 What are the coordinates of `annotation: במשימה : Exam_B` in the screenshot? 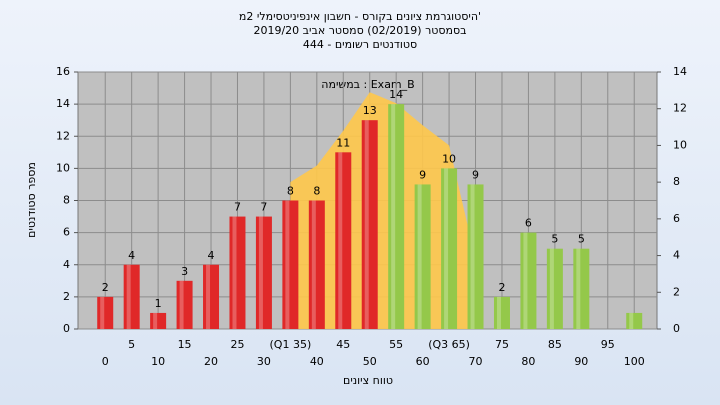 It's located at (367, 84).